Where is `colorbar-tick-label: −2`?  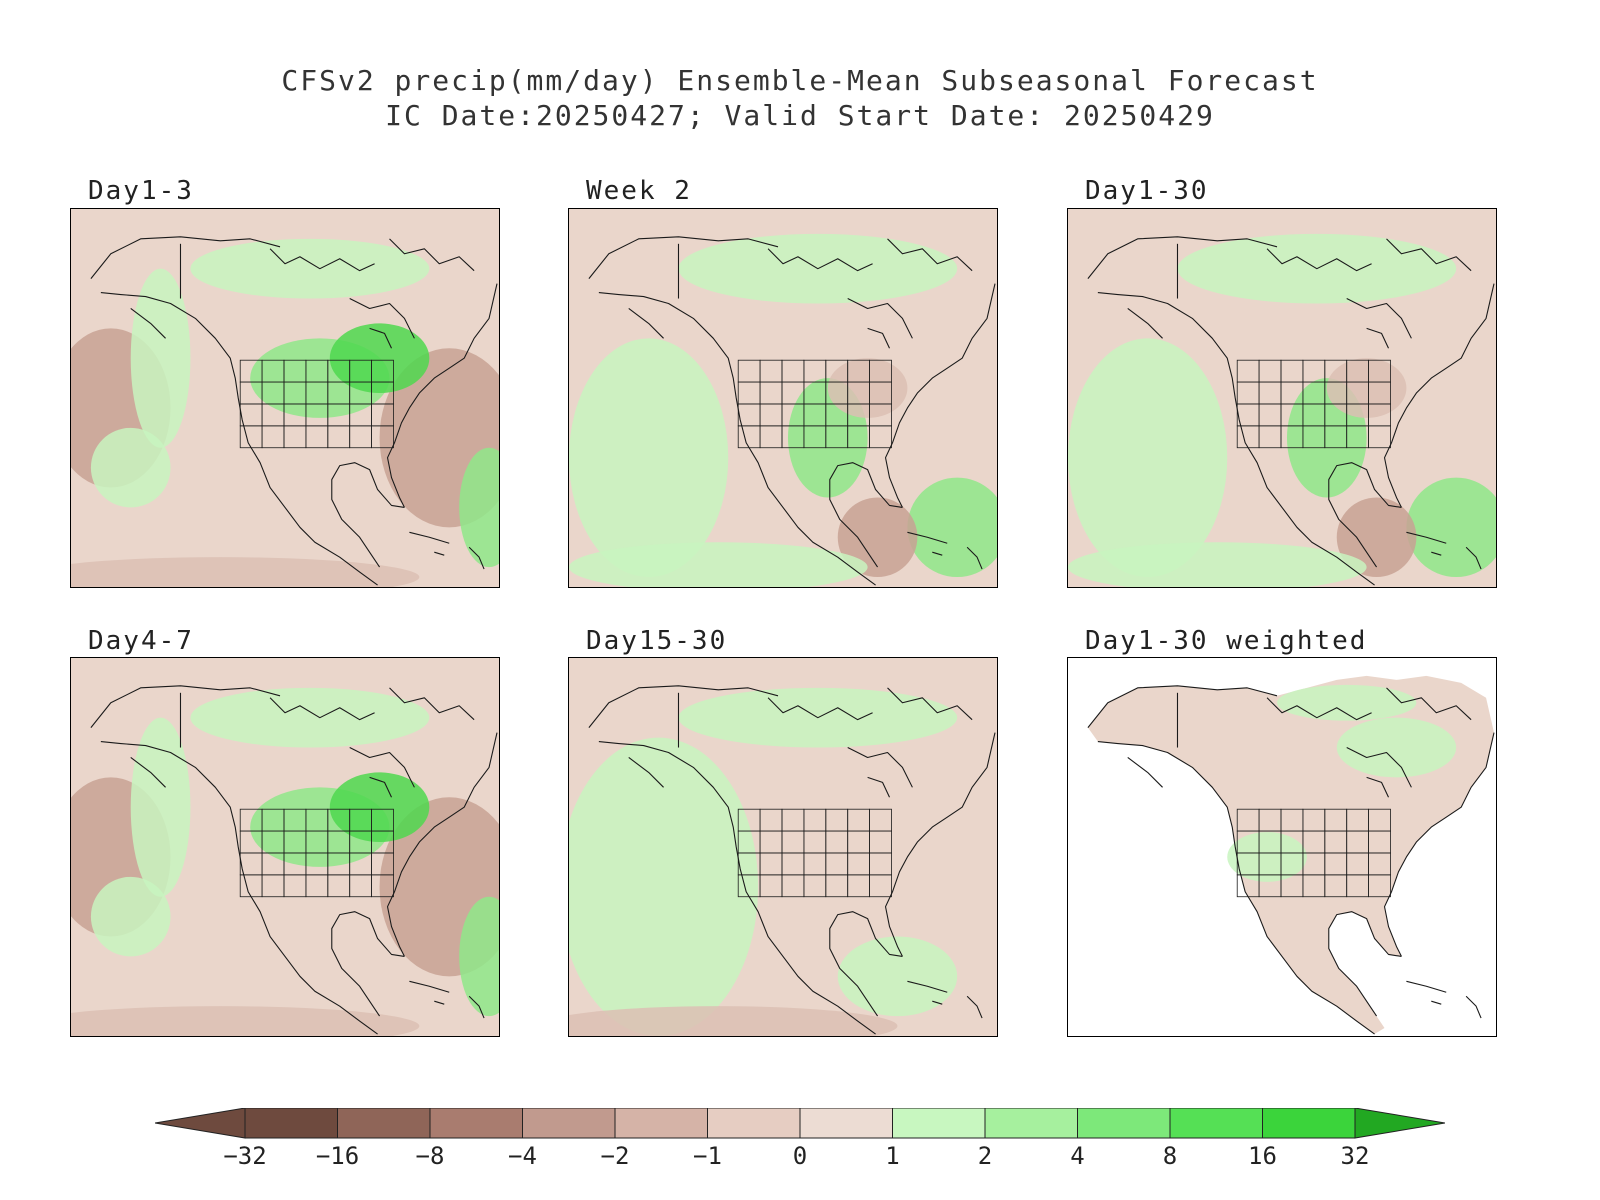
colorbar-tick-label: −2 is located at coordinates (615, 1156).